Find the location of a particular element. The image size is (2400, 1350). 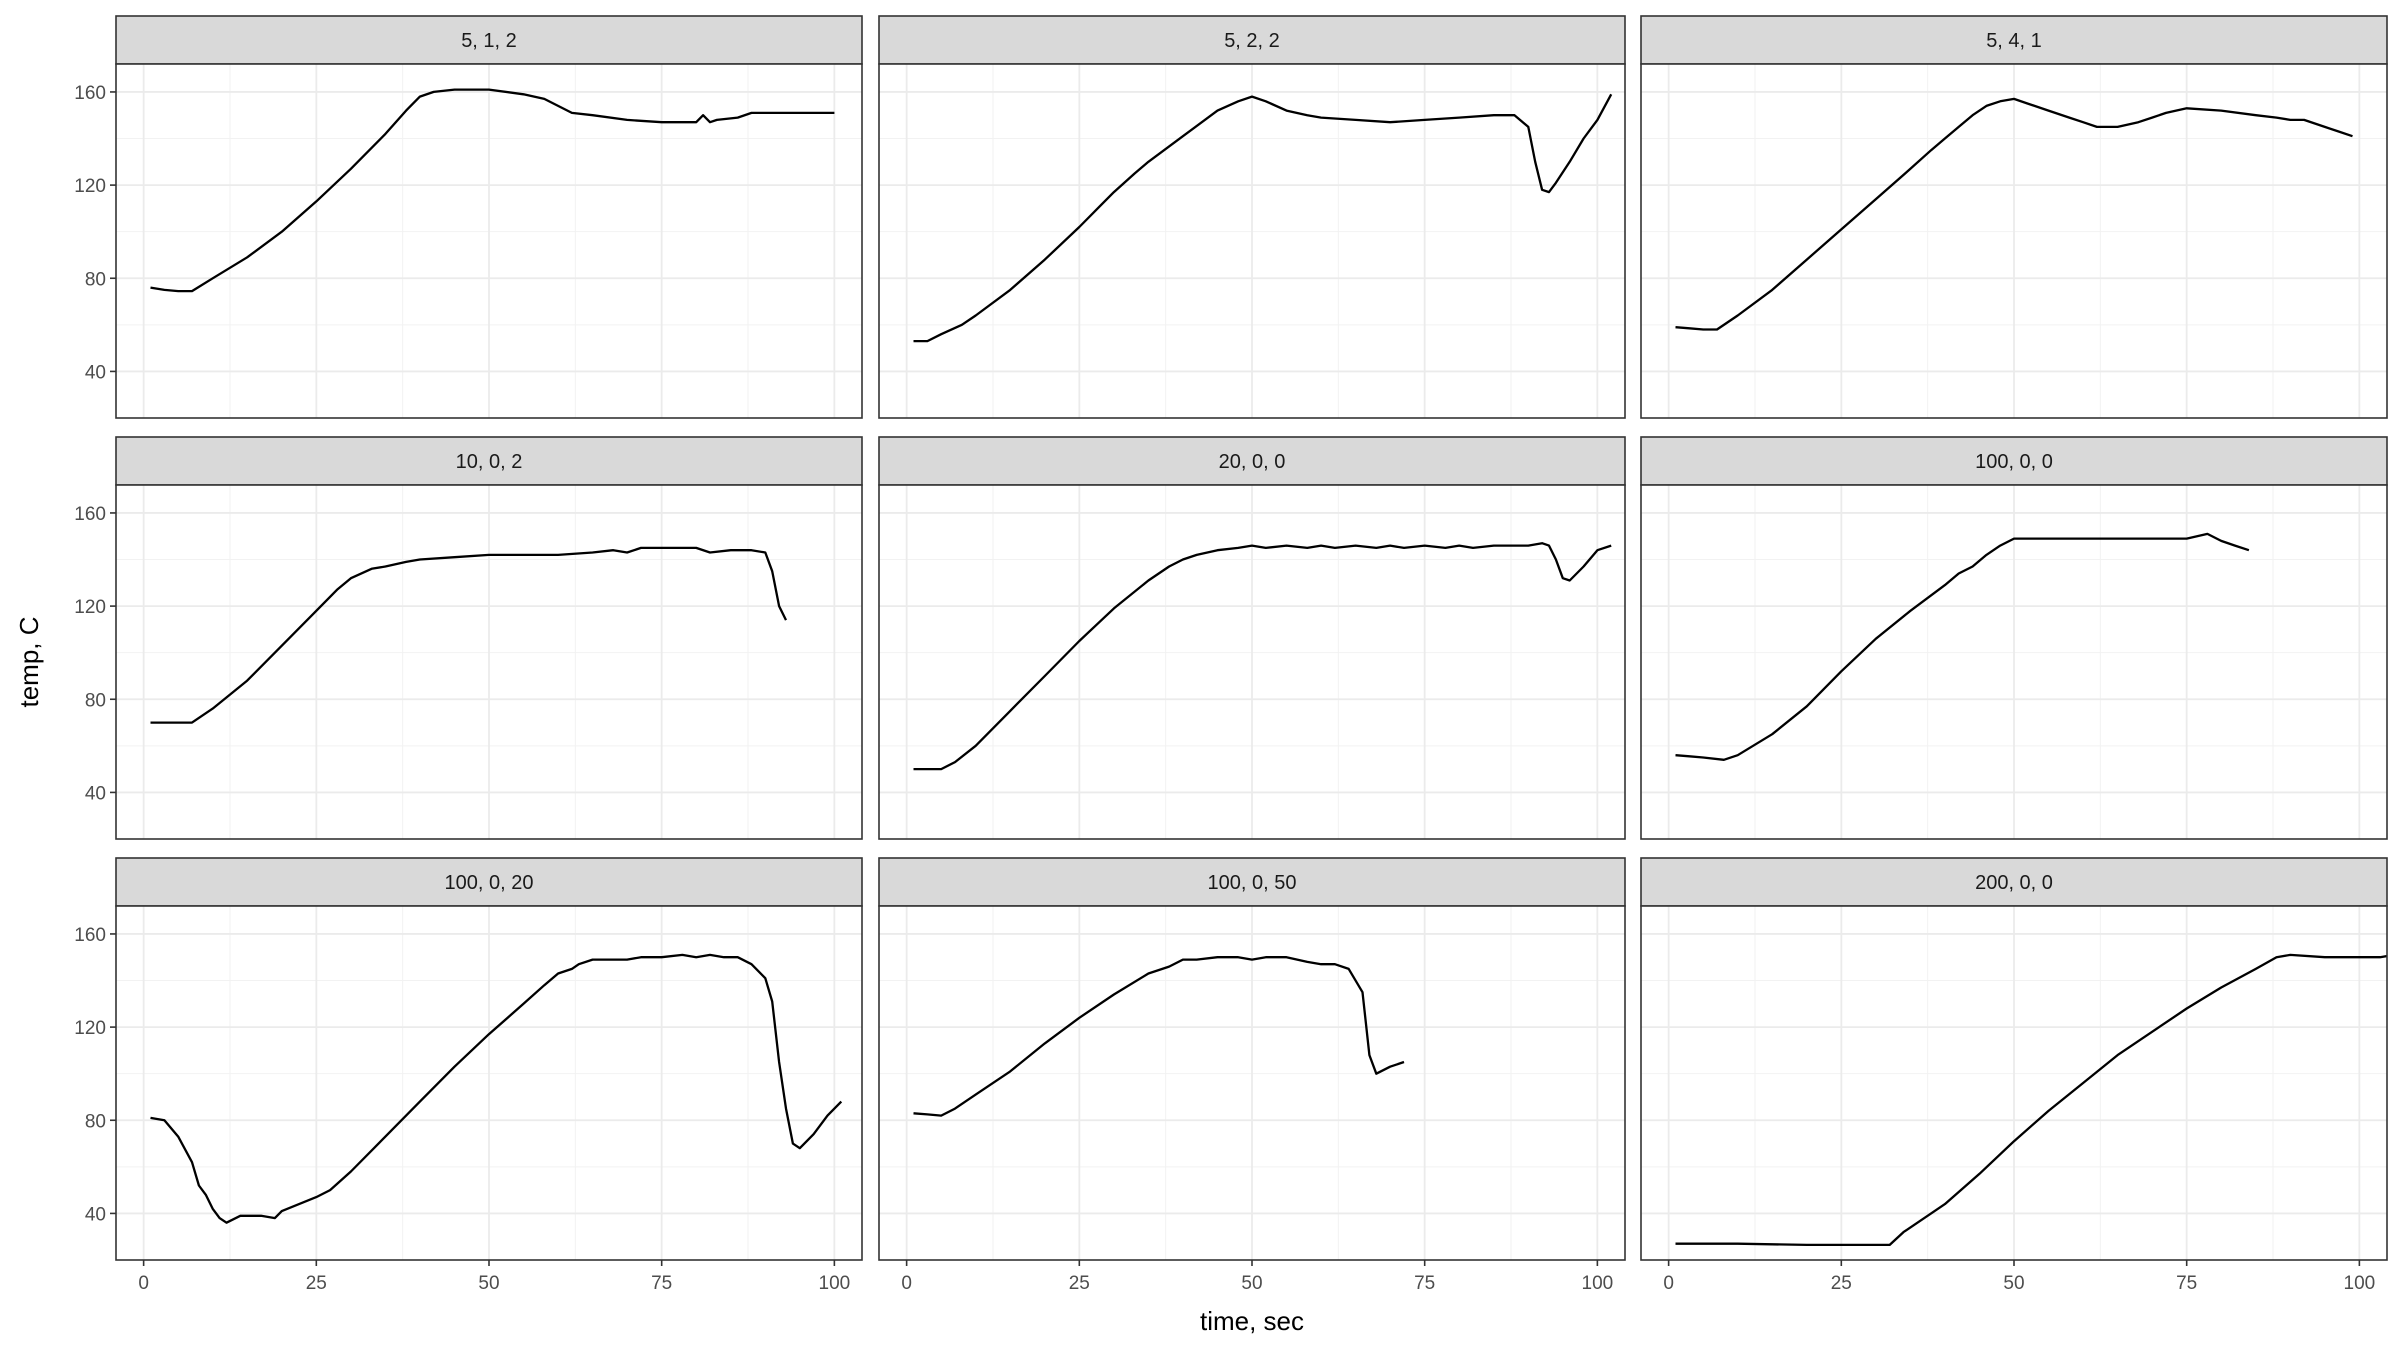

facet-panel: 100, 0, 0 is located at coordinates (2014, 638).